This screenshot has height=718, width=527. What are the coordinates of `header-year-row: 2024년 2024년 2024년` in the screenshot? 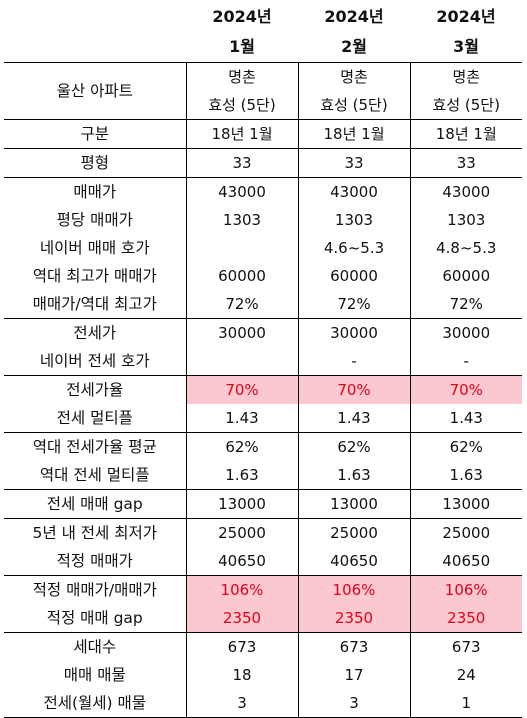 It's located at (263, 16).